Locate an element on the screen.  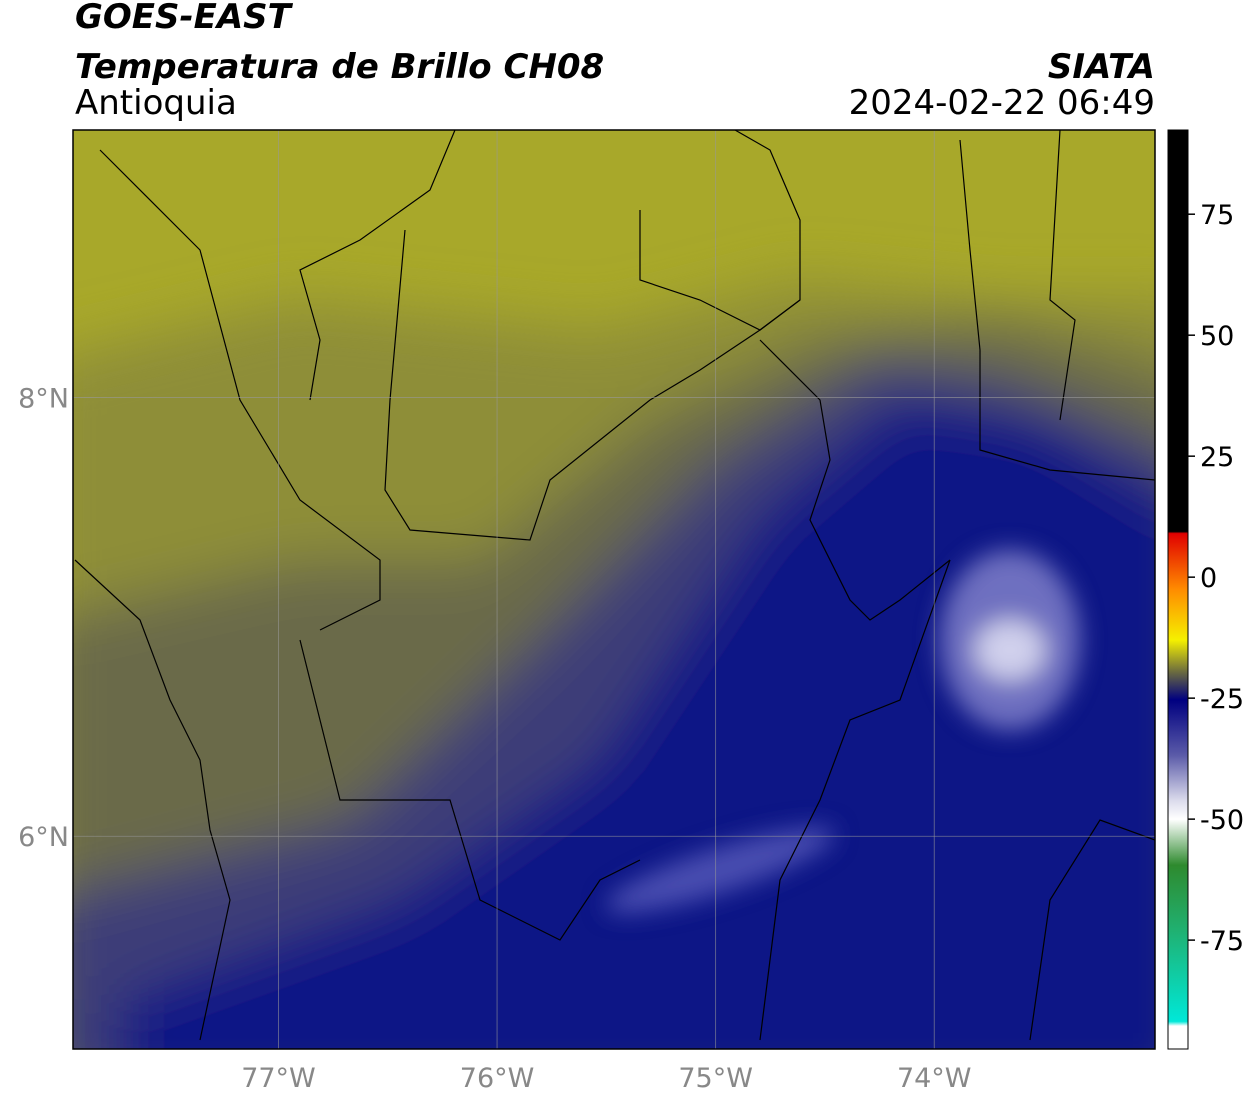
title: GOES-EAST is located at coordinates (184, 18).